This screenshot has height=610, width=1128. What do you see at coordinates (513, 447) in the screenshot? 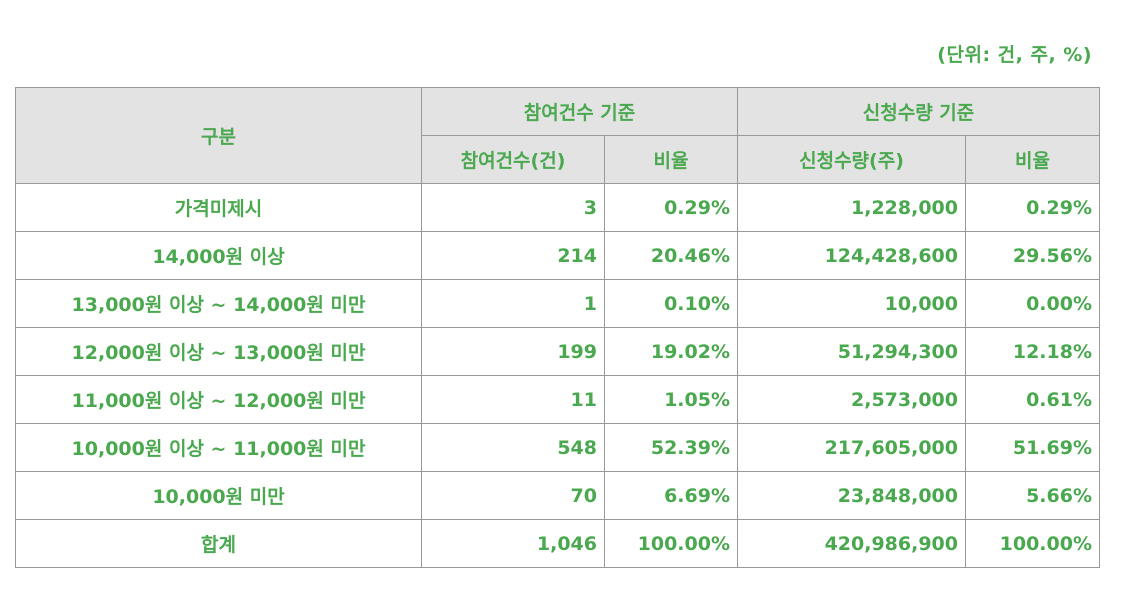
I see `row-count: 548` at bounding box center [513, 447].